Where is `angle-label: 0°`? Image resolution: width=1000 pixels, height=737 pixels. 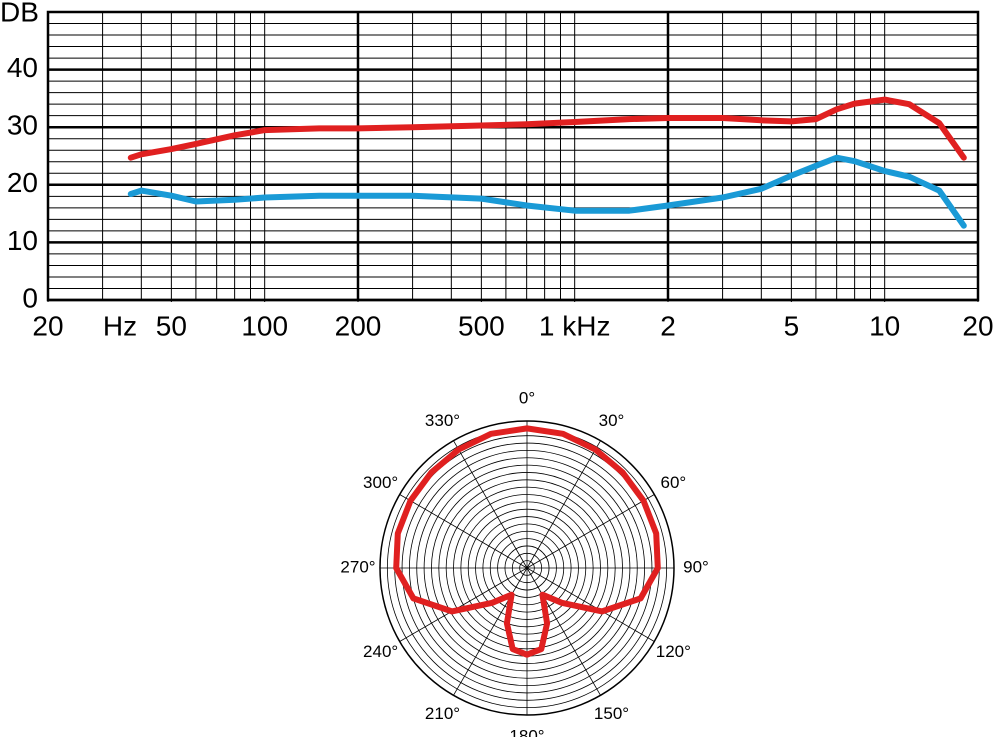 angle-label: 0° is located at coordinates (527, 397).